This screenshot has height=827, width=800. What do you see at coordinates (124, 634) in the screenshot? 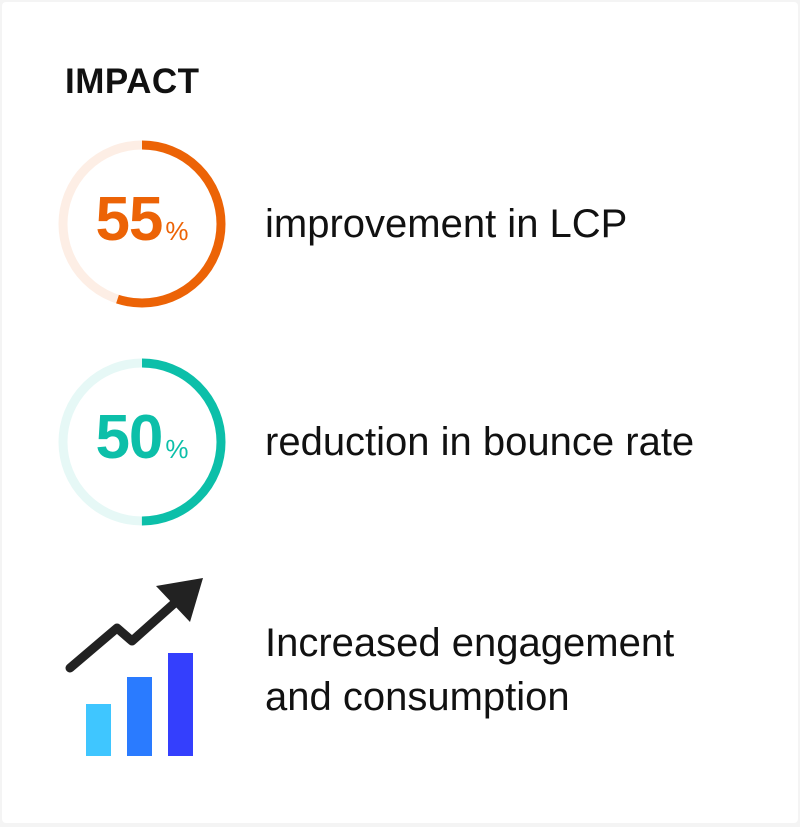
I see `trend-arrow-line` at bounding box center [124, 634].